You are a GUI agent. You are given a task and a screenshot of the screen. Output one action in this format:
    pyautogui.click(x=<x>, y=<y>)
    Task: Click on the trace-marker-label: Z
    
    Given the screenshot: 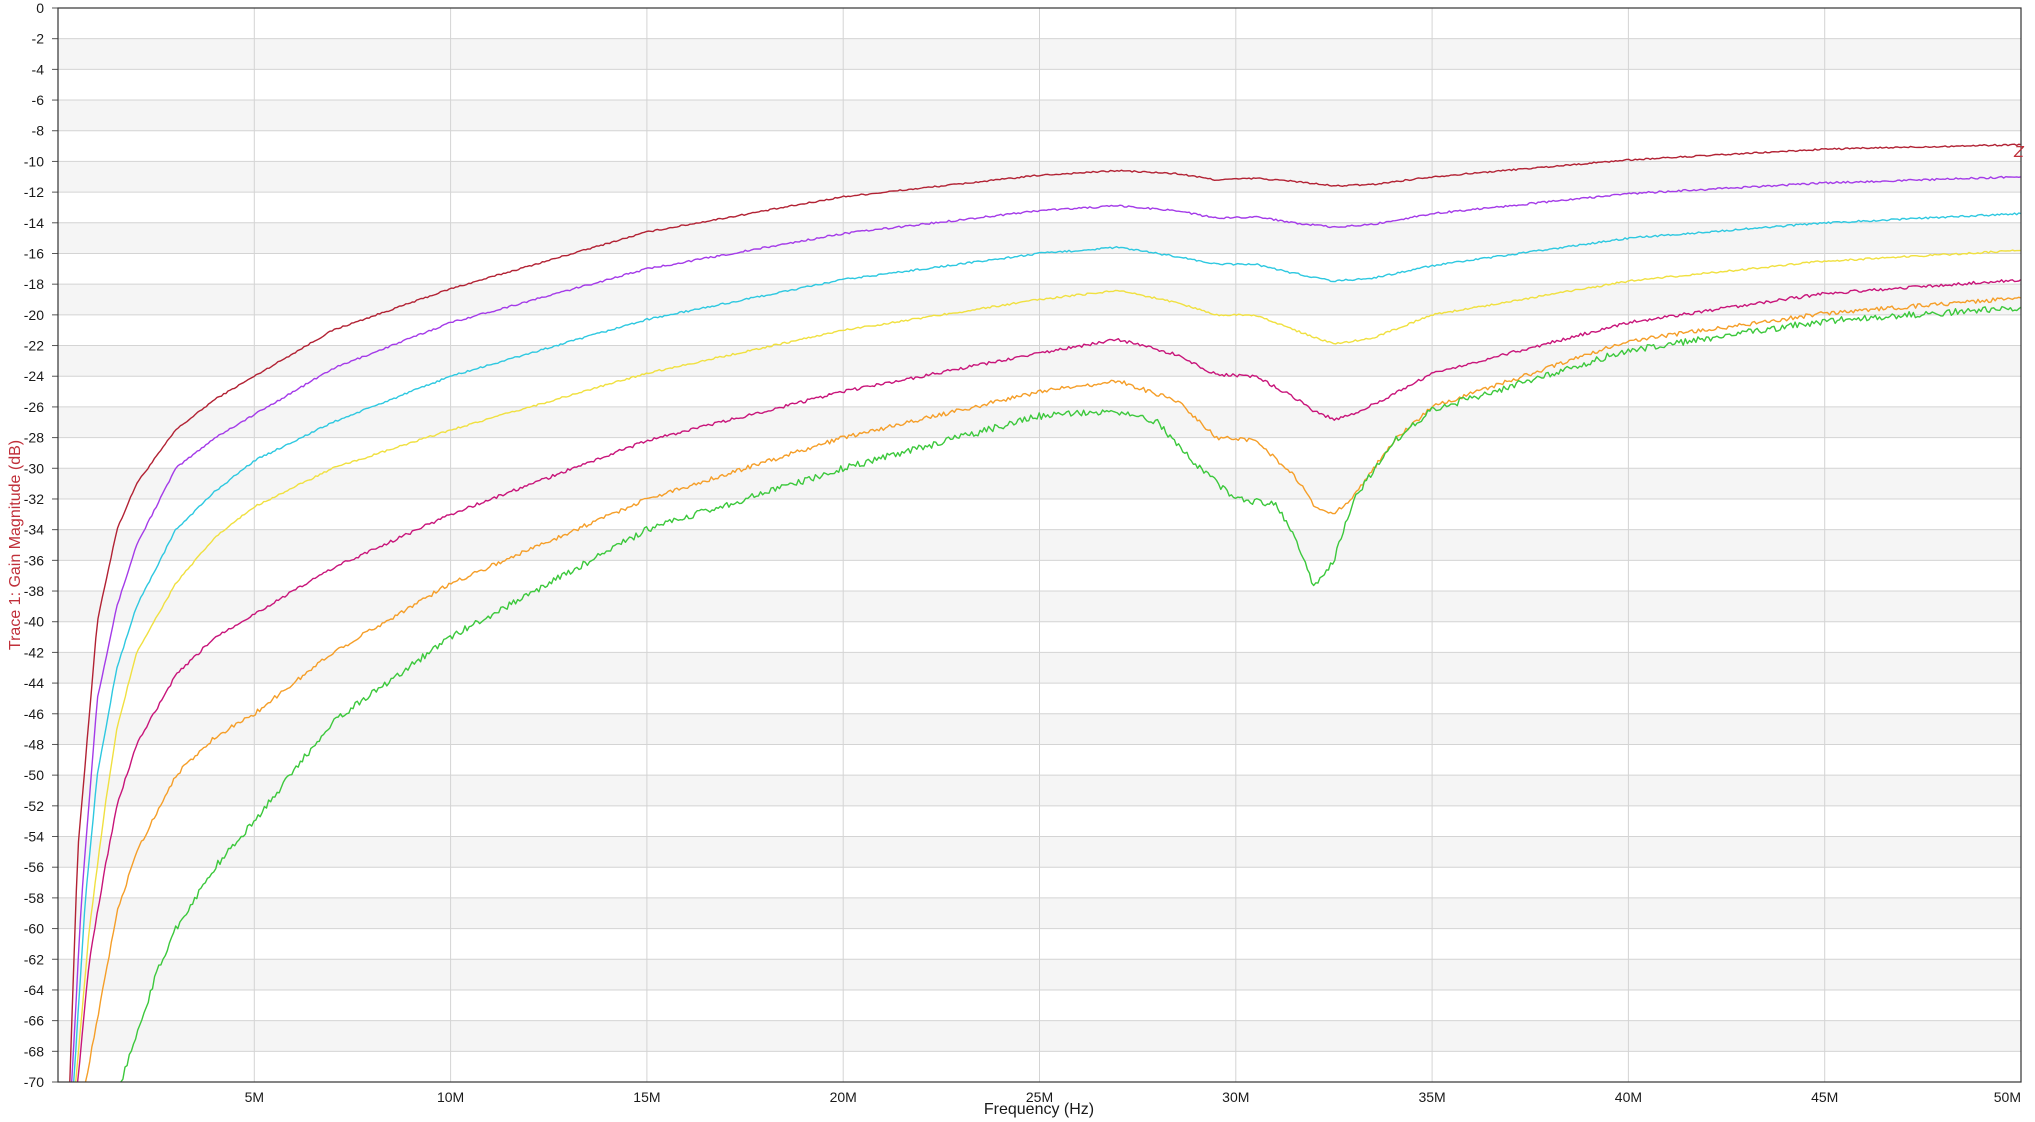 What is the action you would take?
    pyautogui.click(x=2019, y=152)
    